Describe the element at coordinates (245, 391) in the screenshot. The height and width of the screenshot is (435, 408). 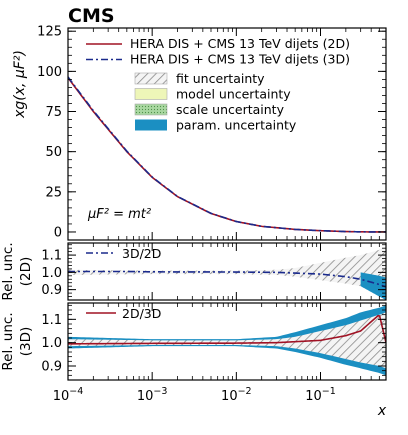
I see `x-tick-exponent: −2` at that location.